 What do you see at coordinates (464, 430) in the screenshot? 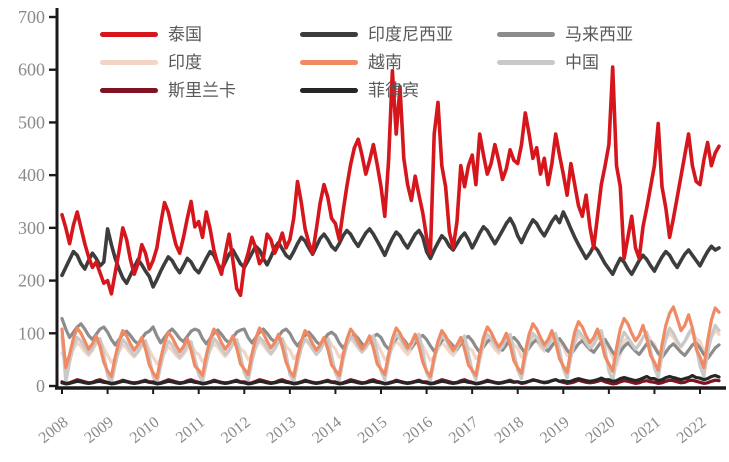
I see `x-axis-label: 2017` at bounding box center [464, 430].